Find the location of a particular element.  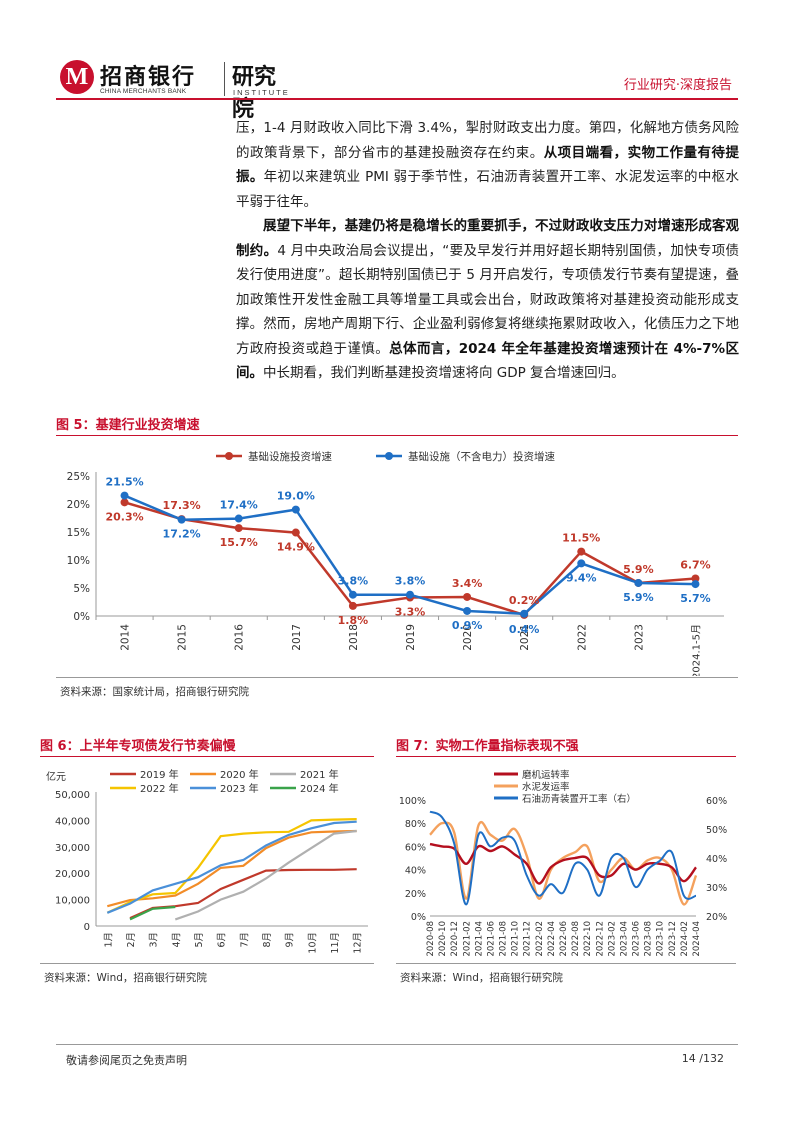

figure-7-rule is located at coordinates (566, 756).